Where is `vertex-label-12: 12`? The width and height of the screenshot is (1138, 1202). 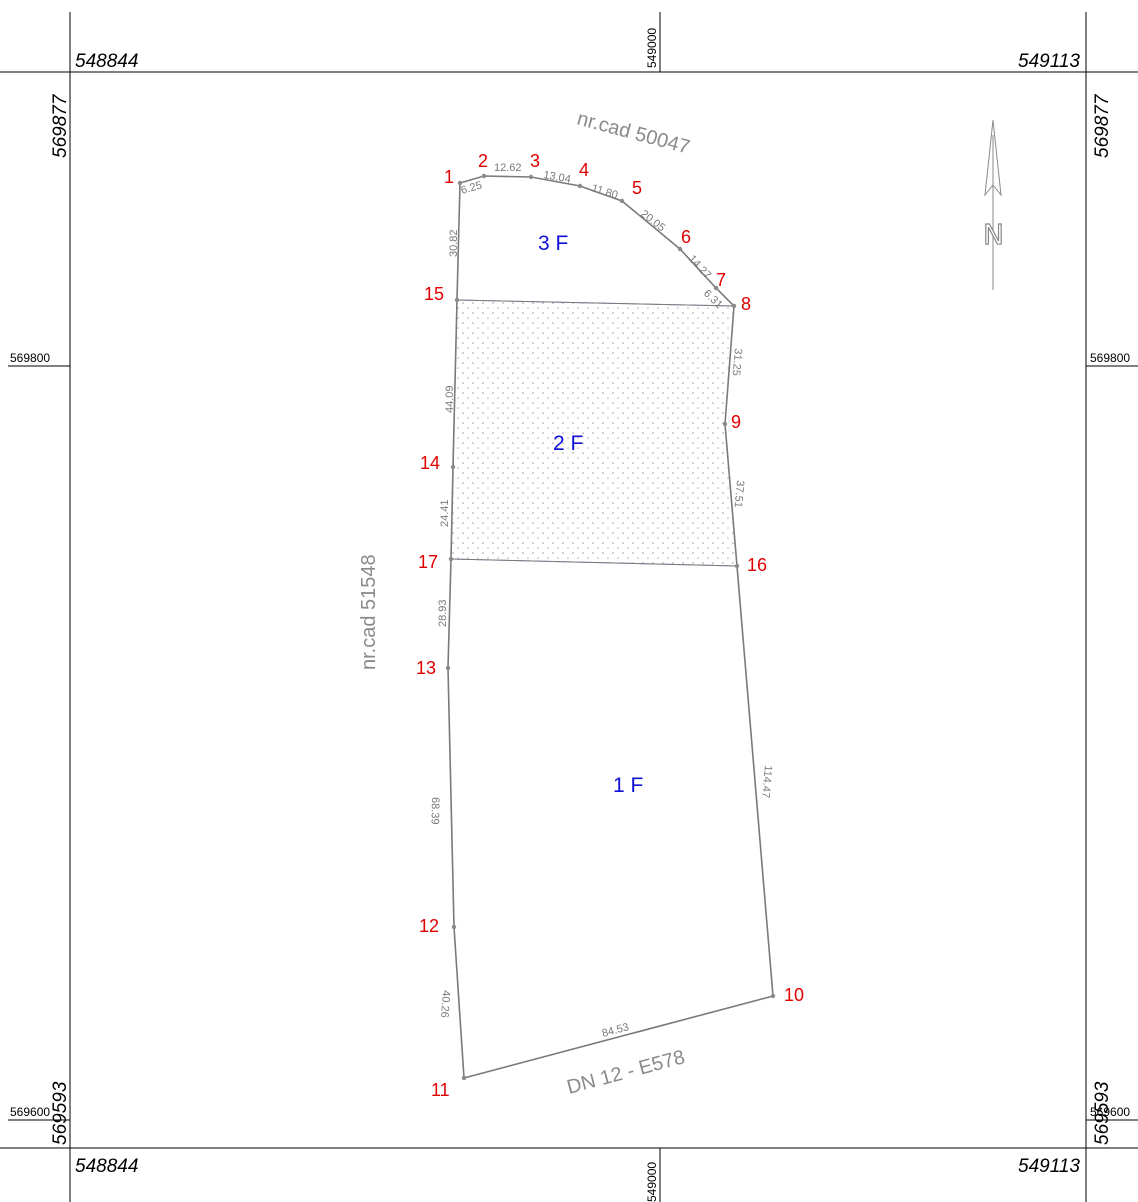 vertex-label-12: 12 is located at coordinates (429, 926).